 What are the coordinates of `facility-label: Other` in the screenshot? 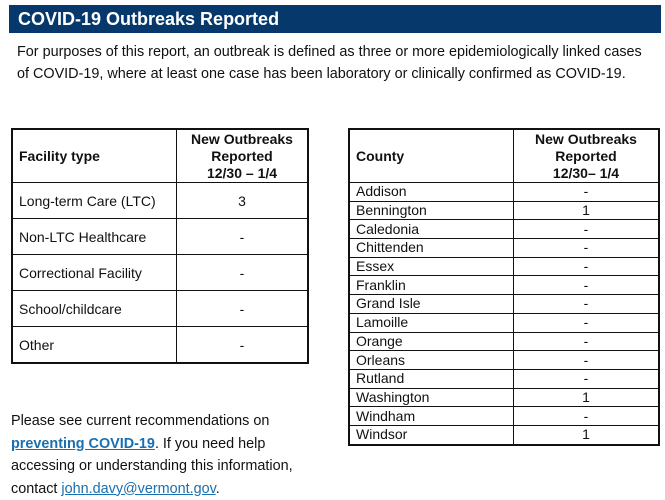 It's located at (94, 345).